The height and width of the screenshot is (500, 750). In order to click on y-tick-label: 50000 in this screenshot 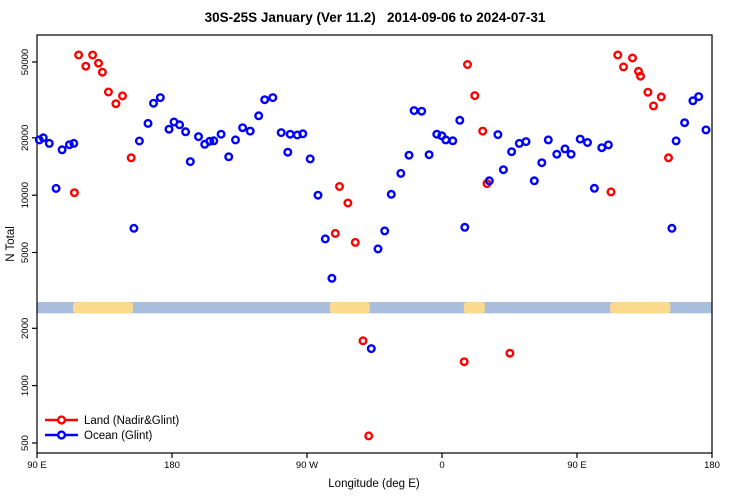, I will do `click(25, 62)`.